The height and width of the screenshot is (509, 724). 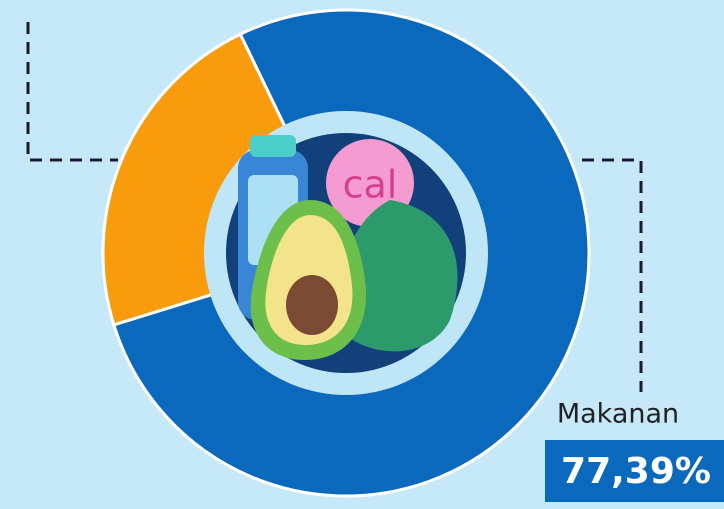 I want to click on value-label-box, so click(x=634, y=471).